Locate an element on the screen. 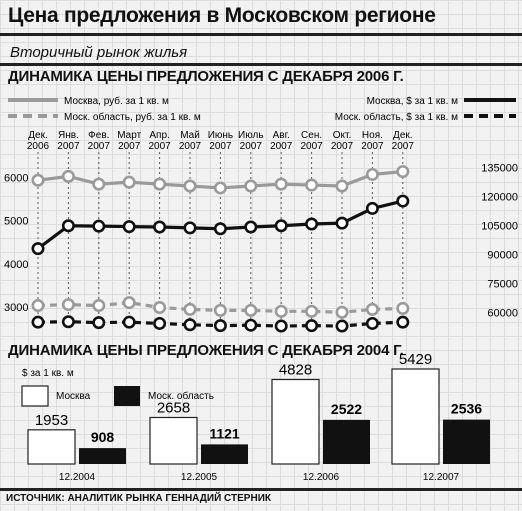  month-label: Апр. is located at coordinates (159, 135).